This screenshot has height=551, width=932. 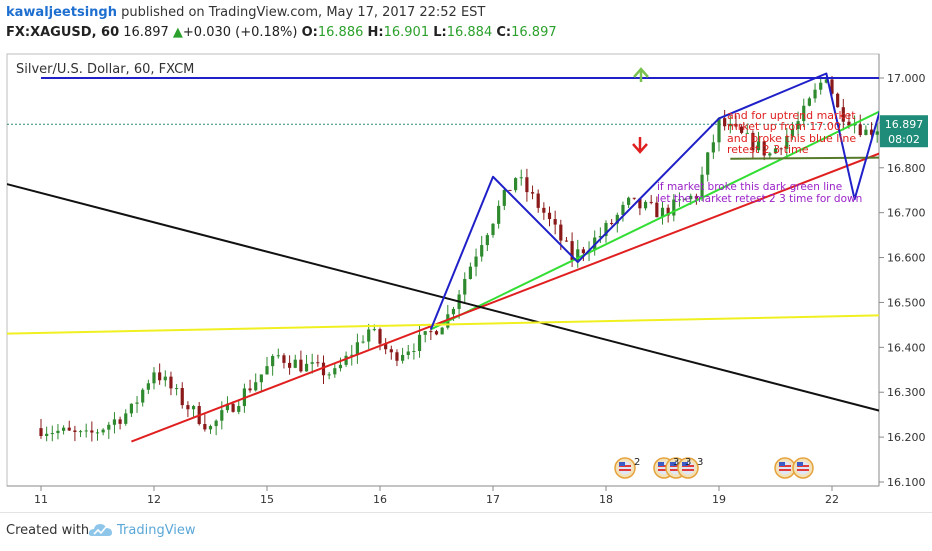 What do you see at coordinates (240, 32) in the screenshot?
I see `change-value: +0.030 (+0.18%)` at bounding box center [240, 32].